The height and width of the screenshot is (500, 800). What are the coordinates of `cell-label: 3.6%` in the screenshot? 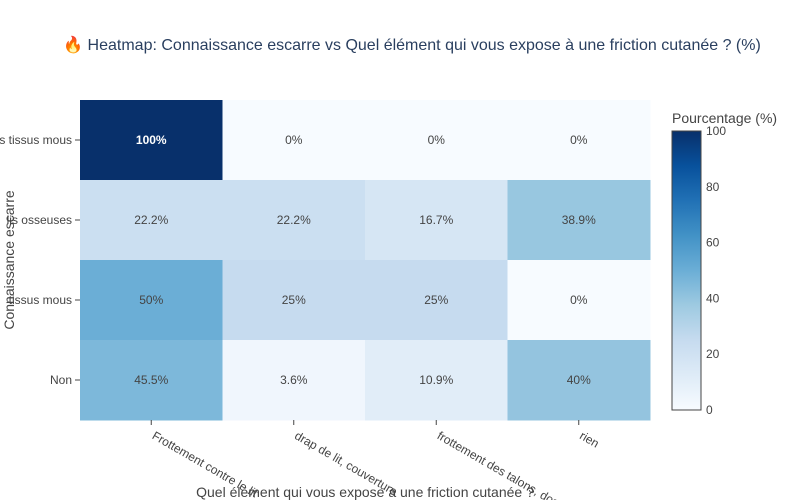 It's located at (294, 380).